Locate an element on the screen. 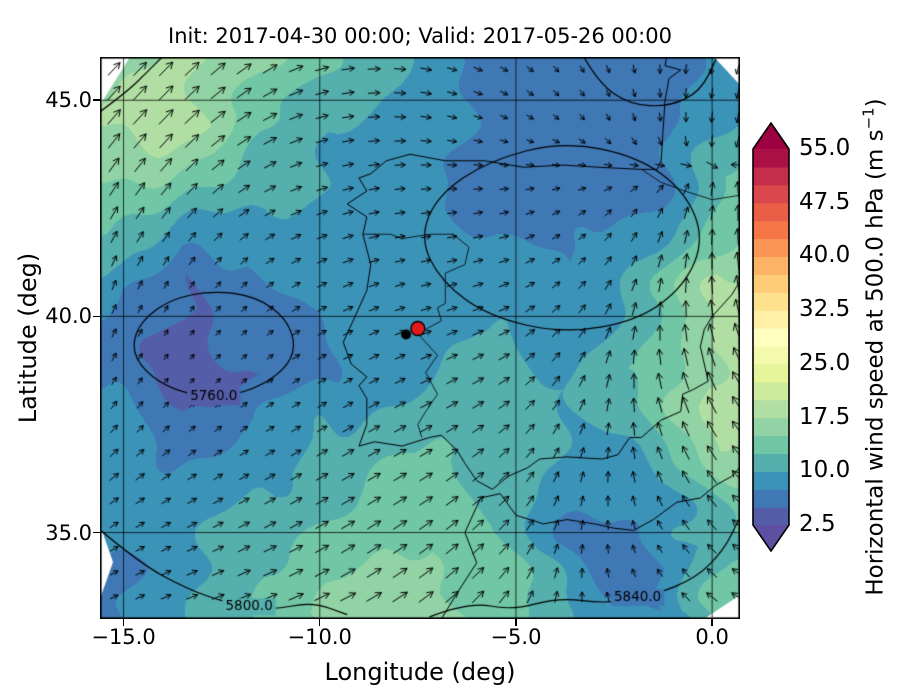 This screenshot has height=700, width=900. colorbar-tick-label: 17.5 is located at coordinates (825, 416).